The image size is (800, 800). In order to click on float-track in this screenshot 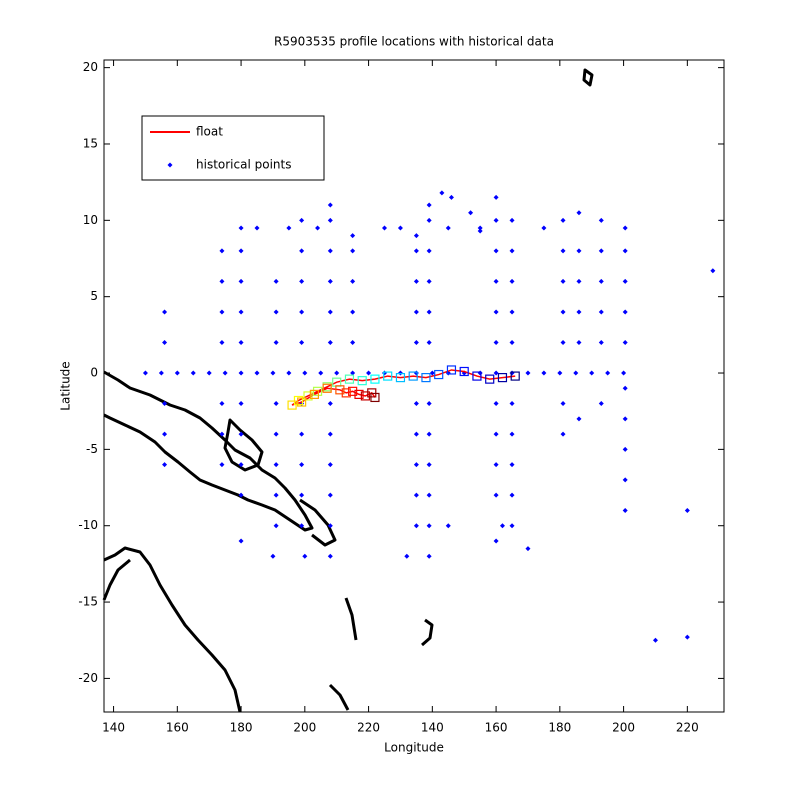, I will do `click(403, 387)`.